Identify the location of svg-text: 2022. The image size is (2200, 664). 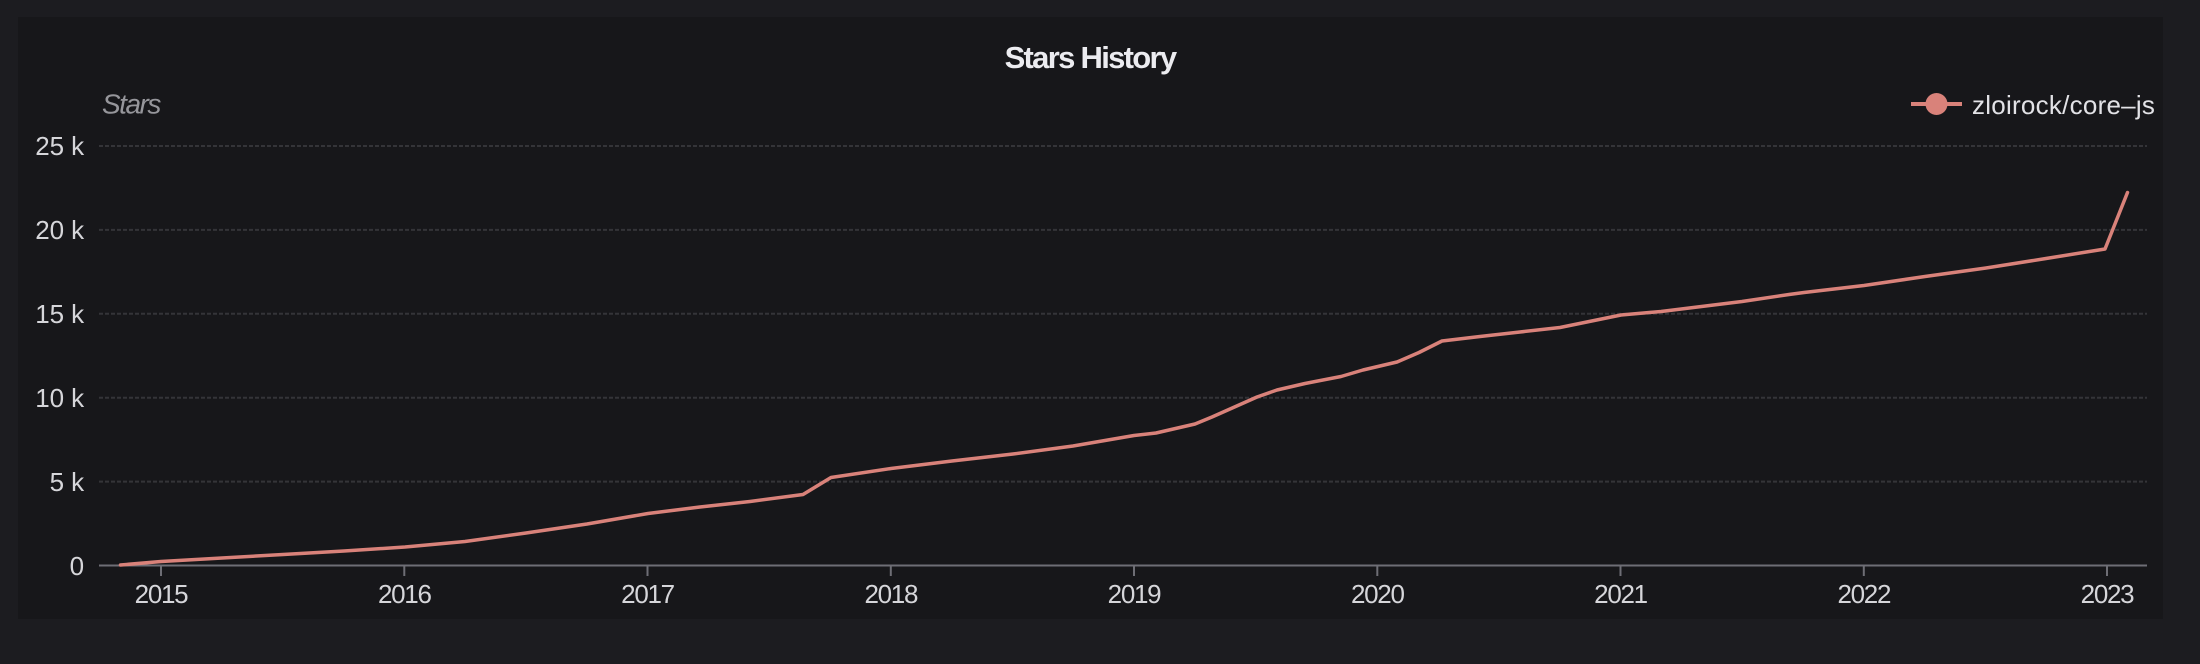
(1863, 594).